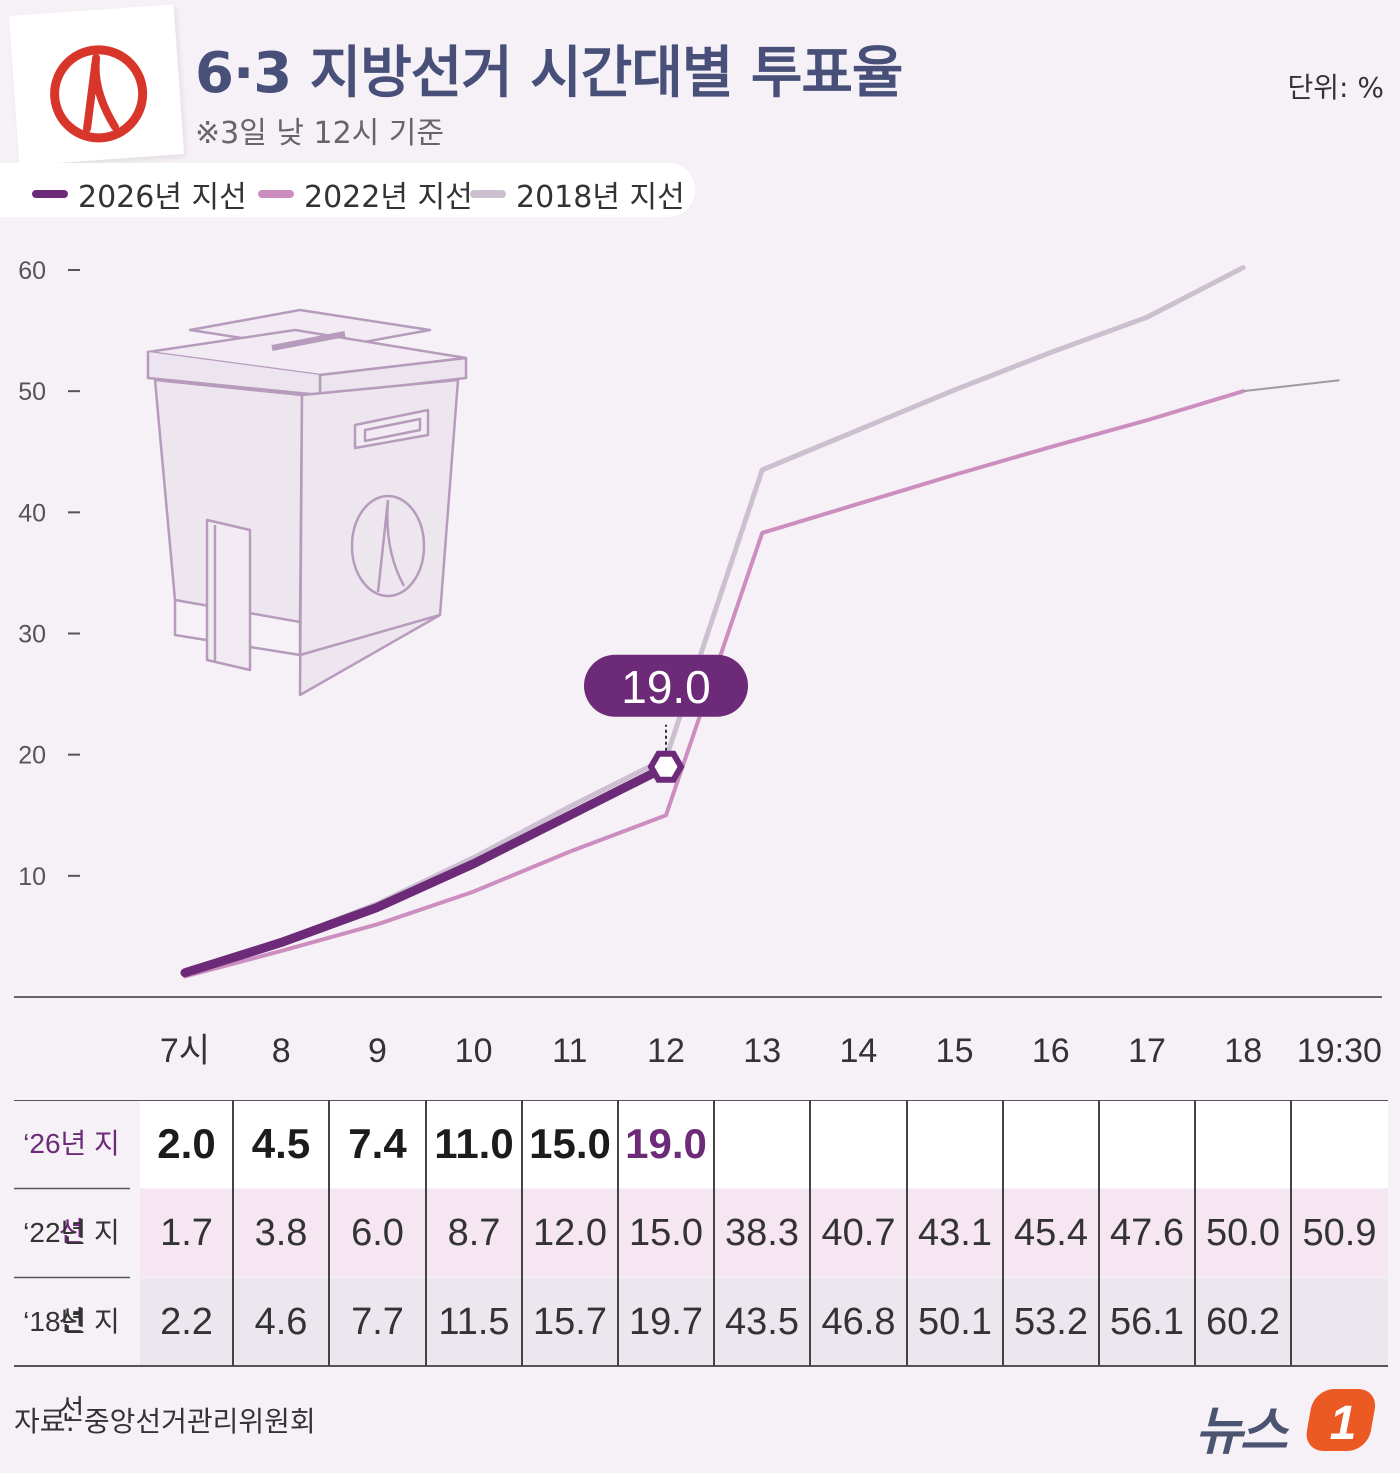  What do you see at coordinates (186, 1322) in the screenshot?
I see `table-cell: 2.2` at bounding box center [186, 1322].